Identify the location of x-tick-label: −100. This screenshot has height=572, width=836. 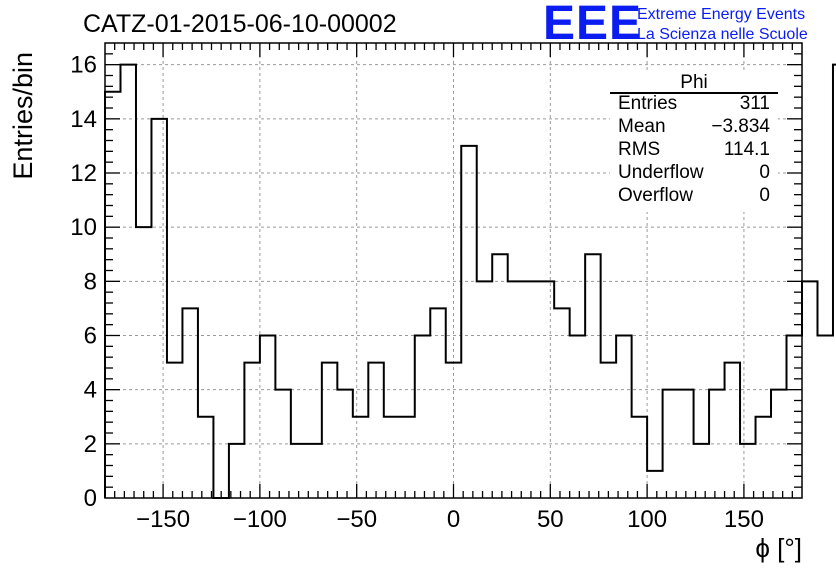
(260, 519).